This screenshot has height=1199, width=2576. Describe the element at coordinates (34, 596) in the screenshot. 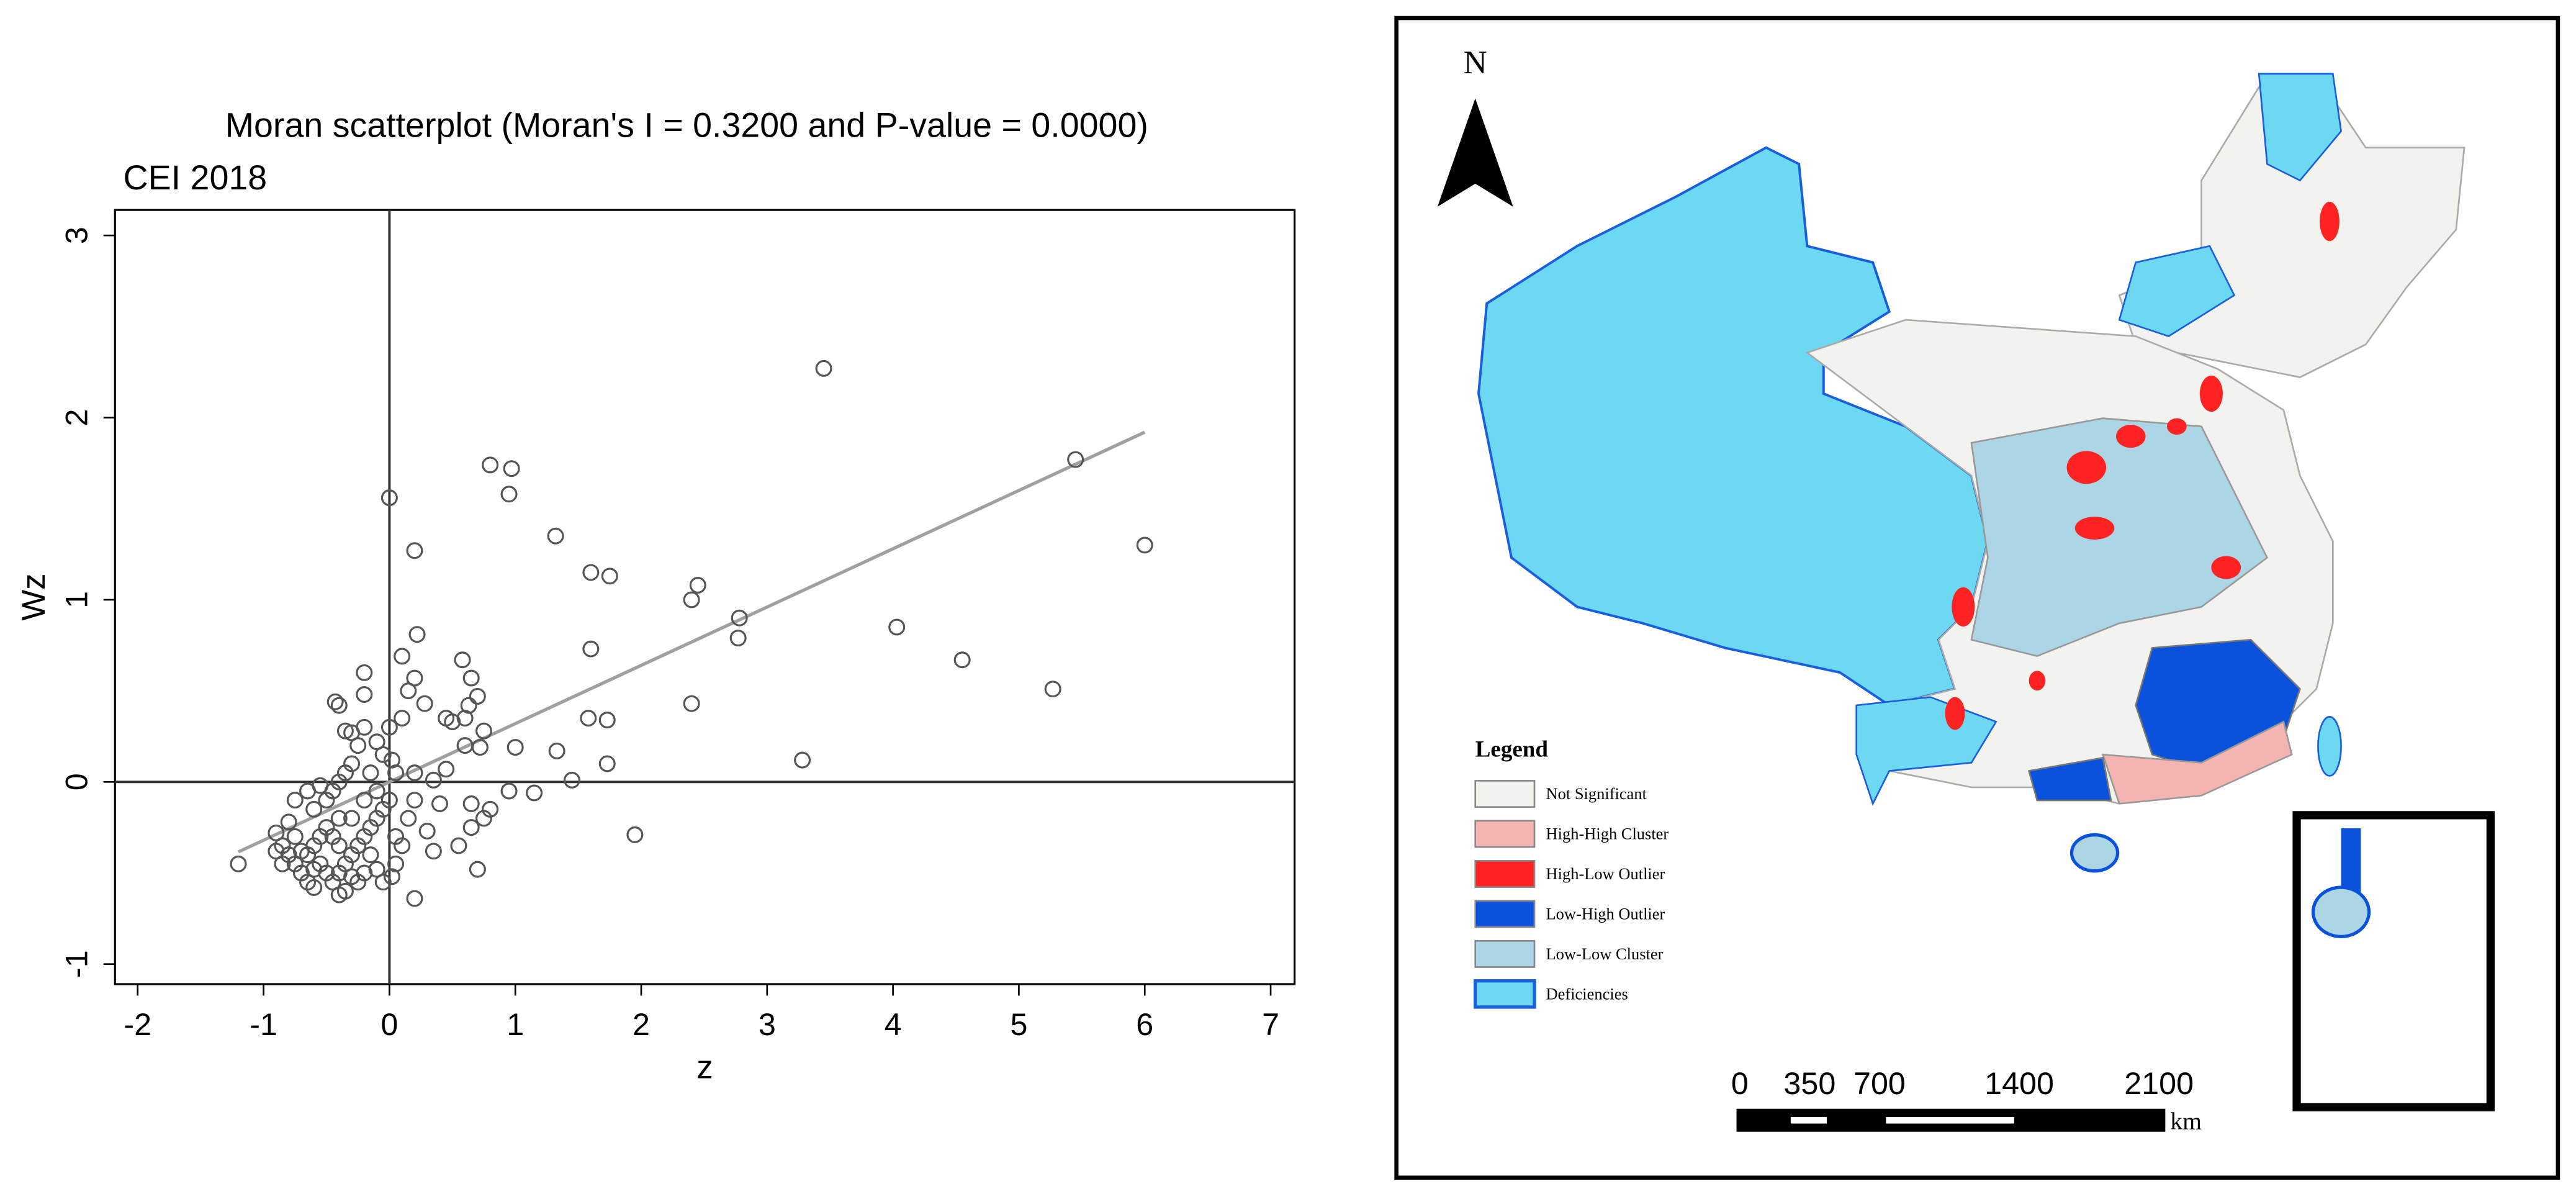

I see `y-axis-label: Wz` at that location.